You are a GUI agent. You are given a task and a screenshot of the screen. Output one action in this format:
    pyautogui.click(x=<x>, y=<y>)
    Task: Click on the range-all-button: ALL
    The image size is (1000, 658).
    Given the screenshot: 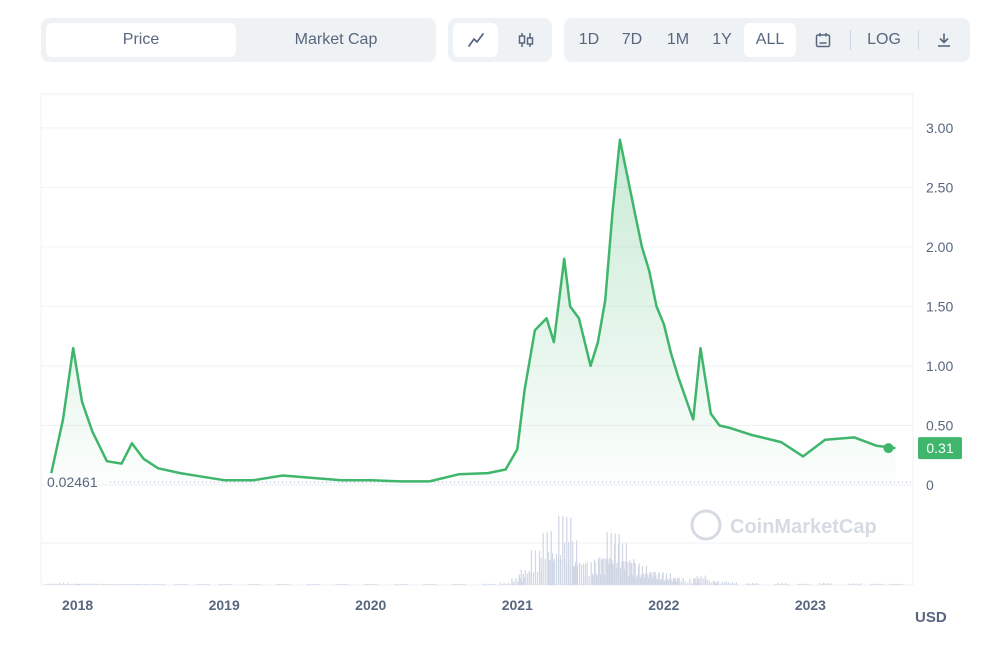 What is the action you would take?
    pyautogui.click(x=770, y=40)
    